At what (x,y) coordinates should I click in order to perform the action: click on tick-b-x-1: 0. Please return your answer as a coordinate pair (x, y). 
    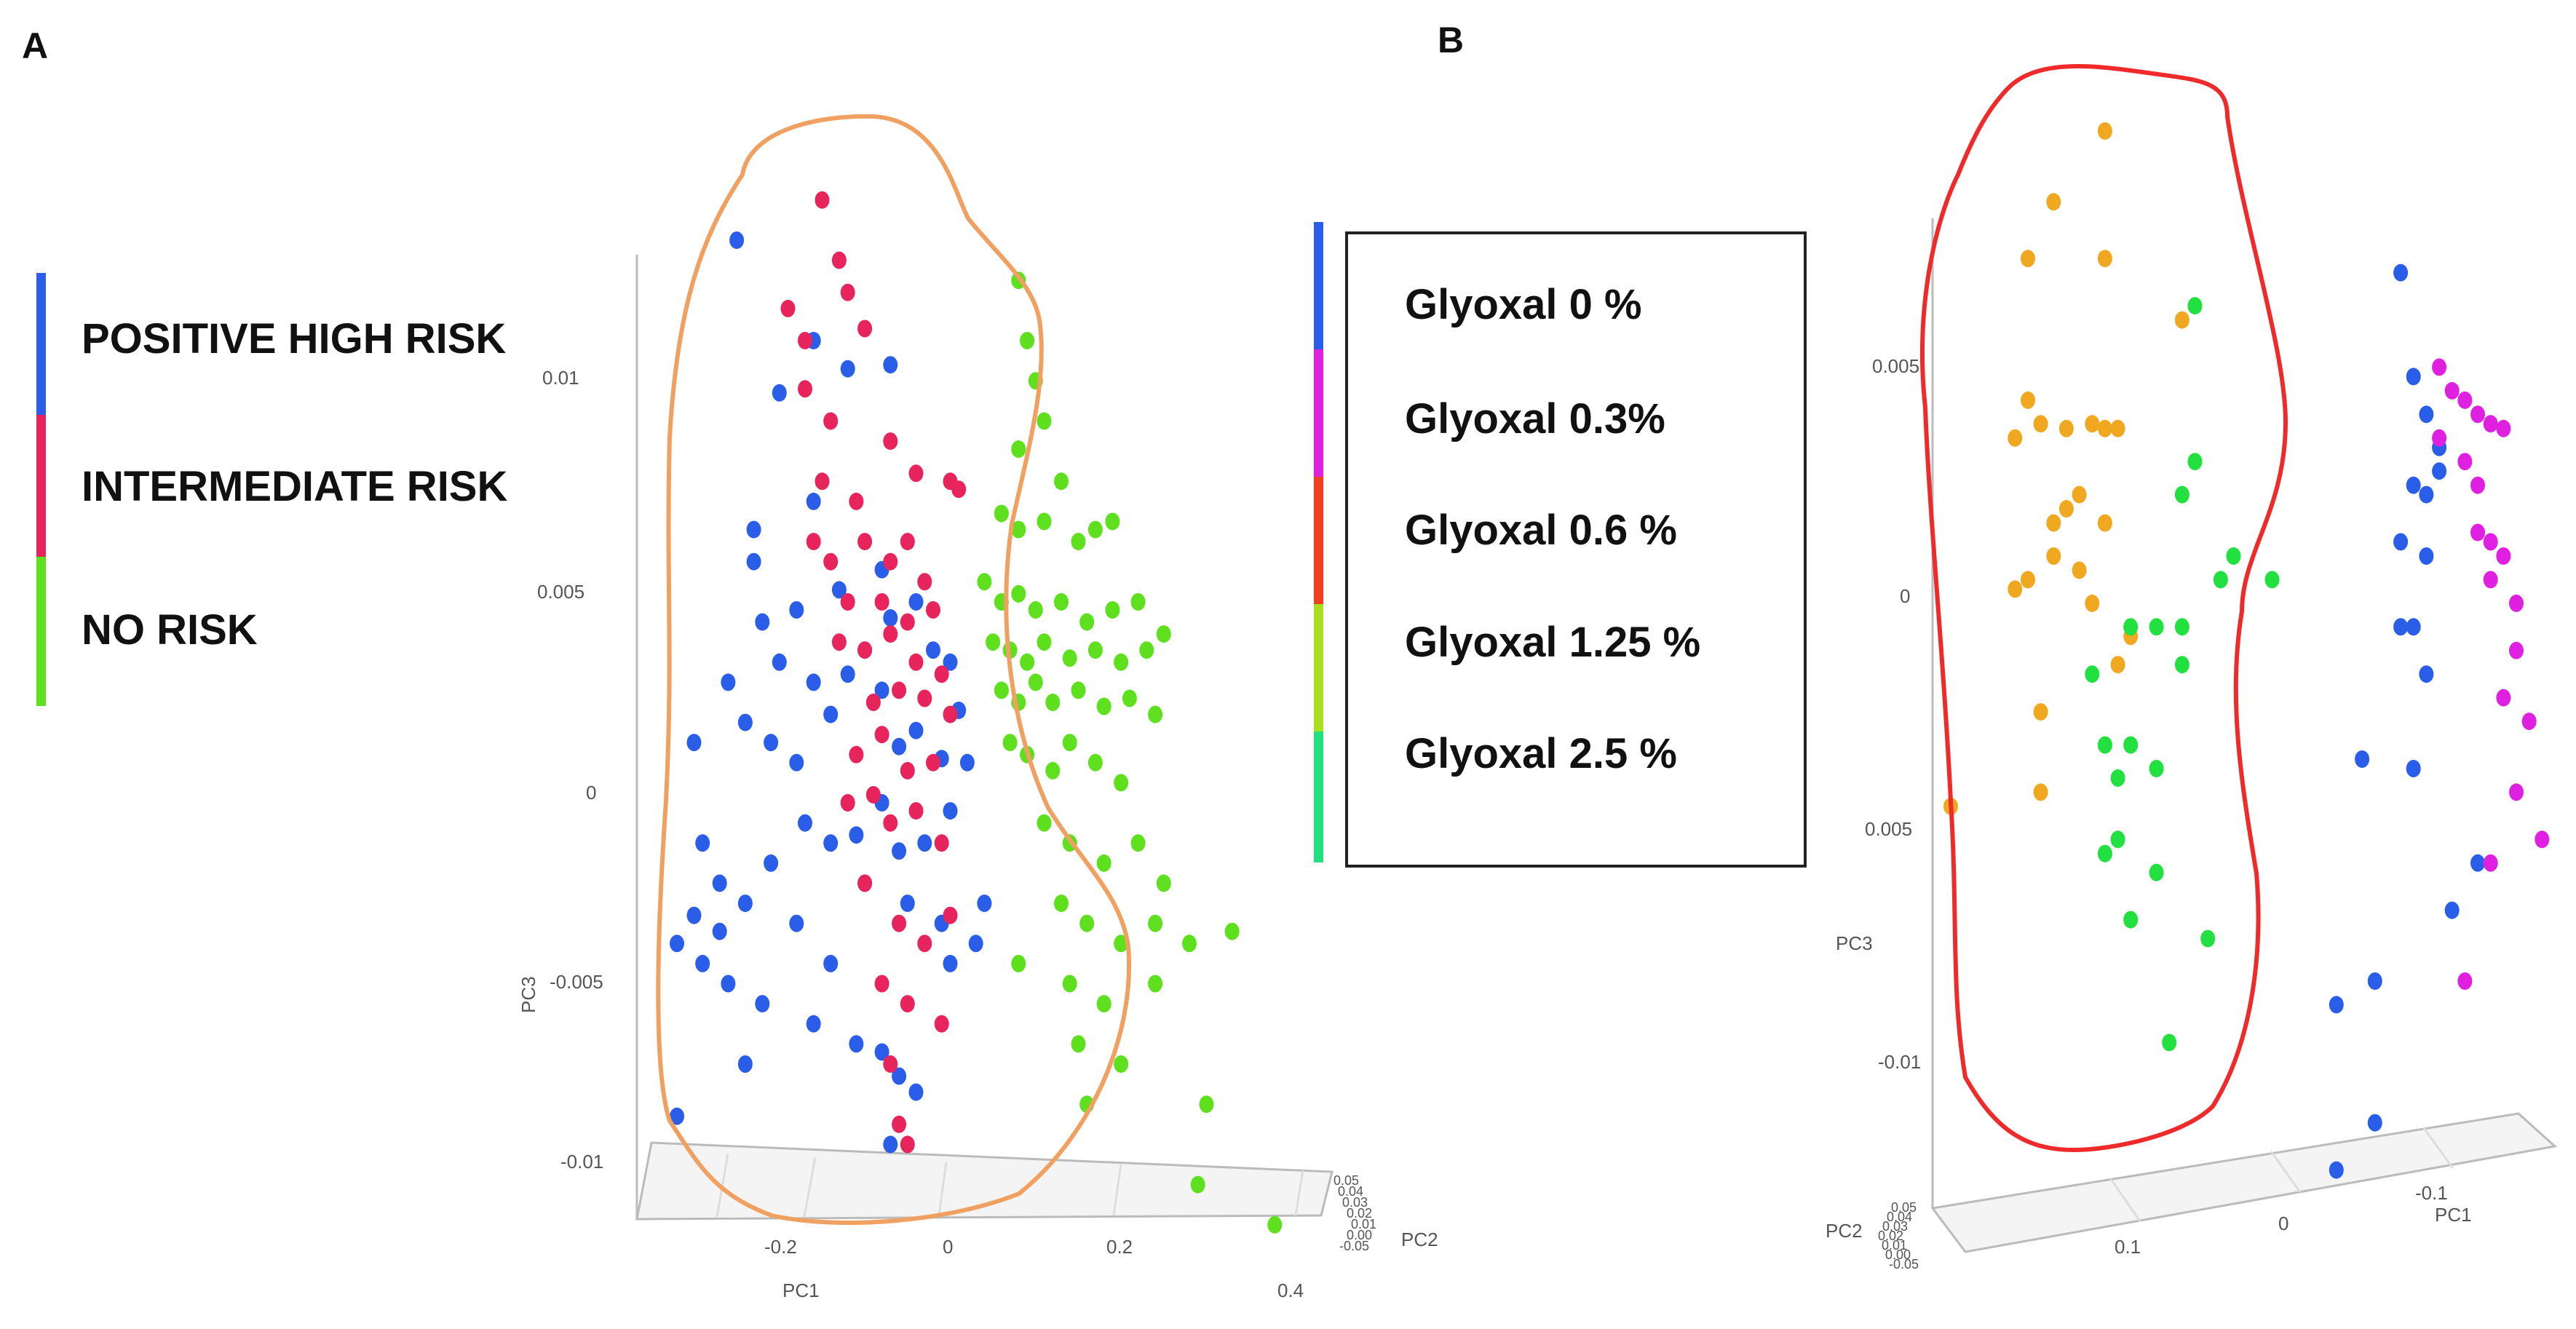
    Looking at the image, I should click on (2283, 1224).